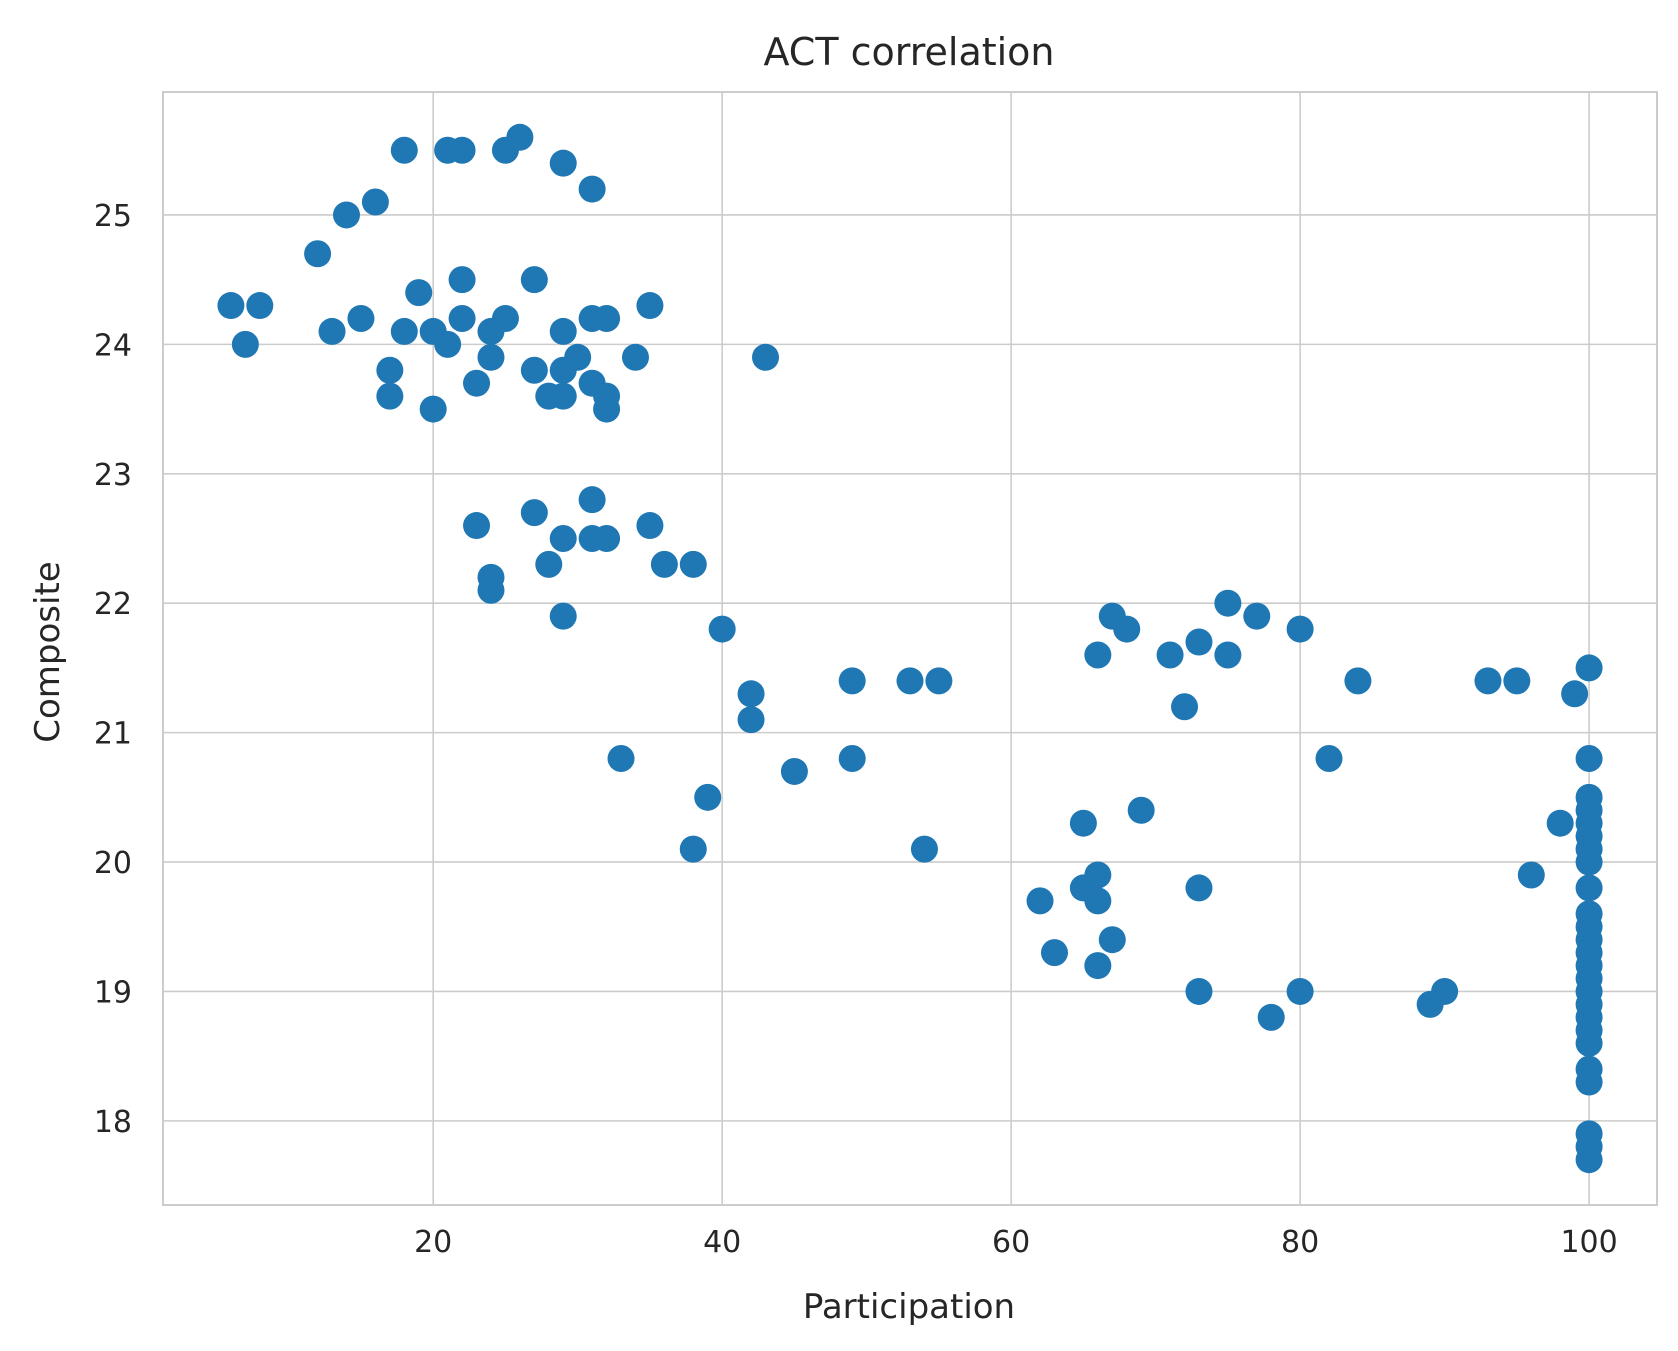  What do you see at coordinates (113, 734) in the screenshot?
I see `y-tick-label: 21` at bounding box center [113, 734].